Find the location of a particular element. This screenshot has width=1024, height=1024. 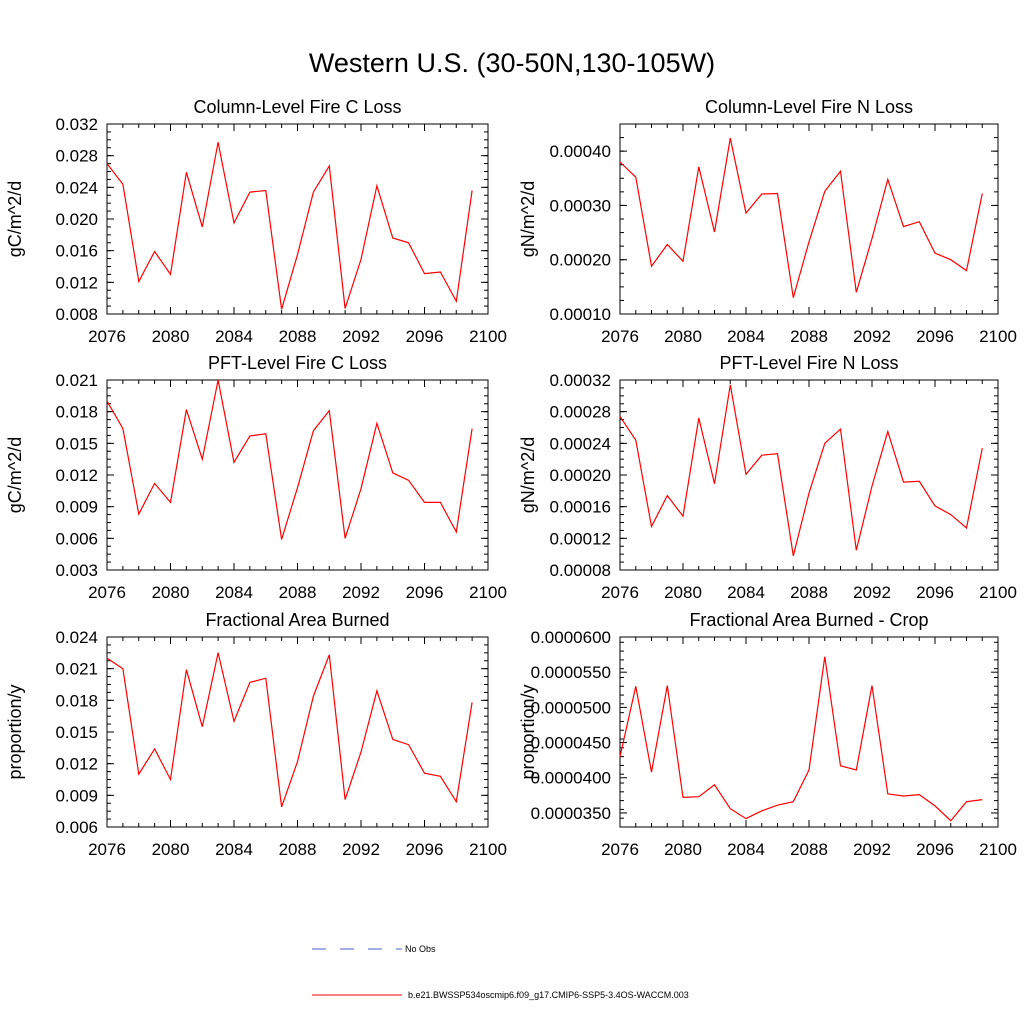

y-tick-label: 0.008 is located at coordinates (76, 314).